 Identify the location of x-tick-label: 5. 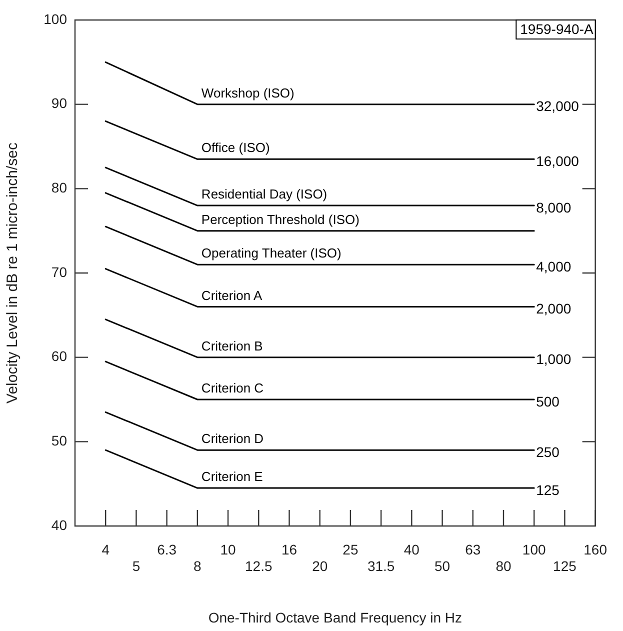
(136, 566).